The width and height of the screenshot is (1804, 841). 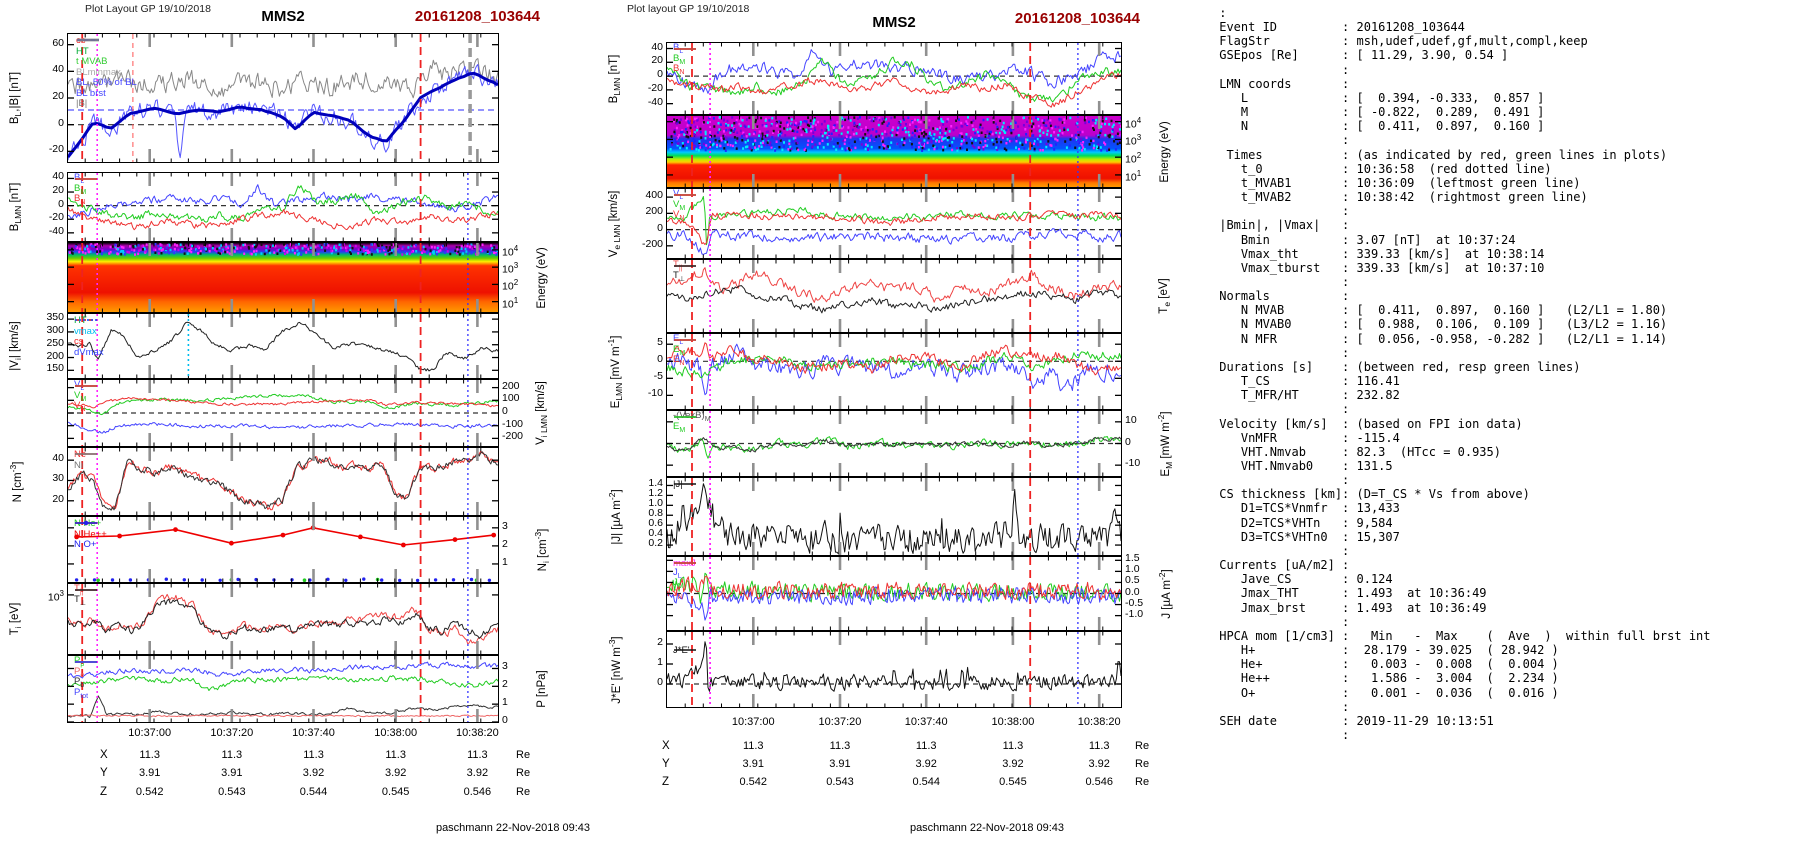 I want to click on right-axis-label: Energy (eV), so click(x=542, y=277).